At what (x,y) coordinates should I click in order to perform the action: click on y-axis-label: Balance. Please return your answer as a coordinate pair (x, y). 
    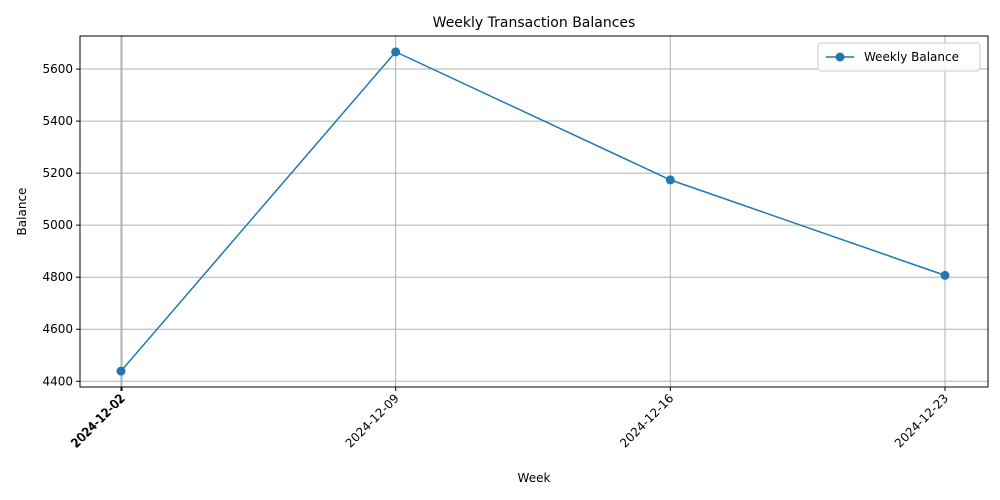
    Looking at the image, I should click on (22, 212).